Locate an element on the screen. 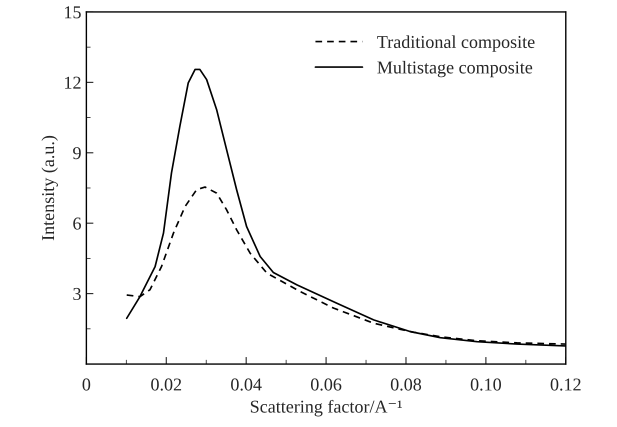 The height and width of the screenshot is (427, 617). y-tick-label: 9 is located at coordinates (77, 153).